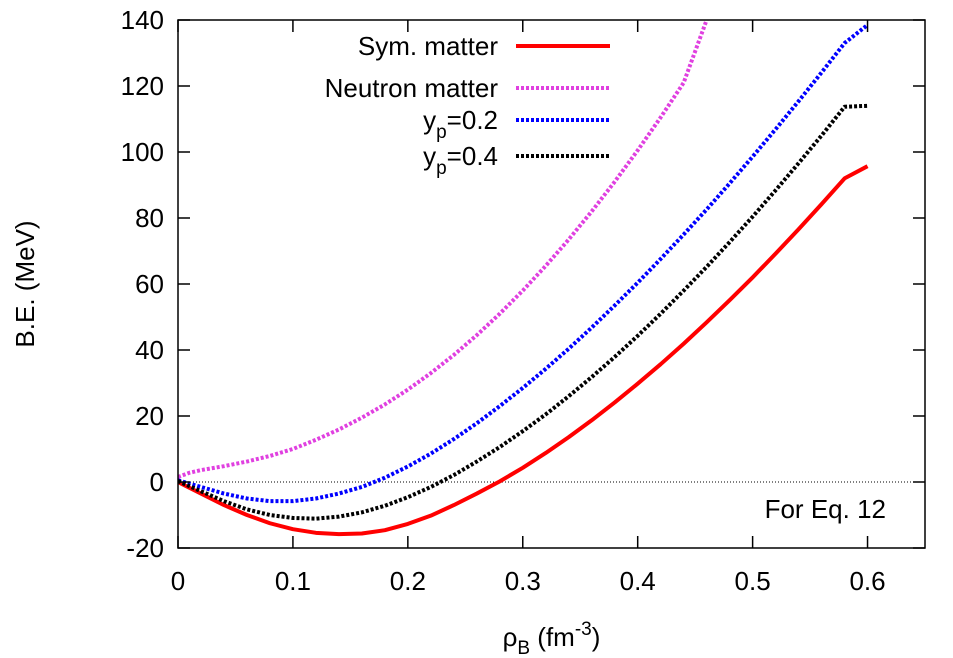 The image size is (953, 658). Describe the element at coordinates (460, 124) in the screenshot. I see `legend-label: yp=0.2` at that location.